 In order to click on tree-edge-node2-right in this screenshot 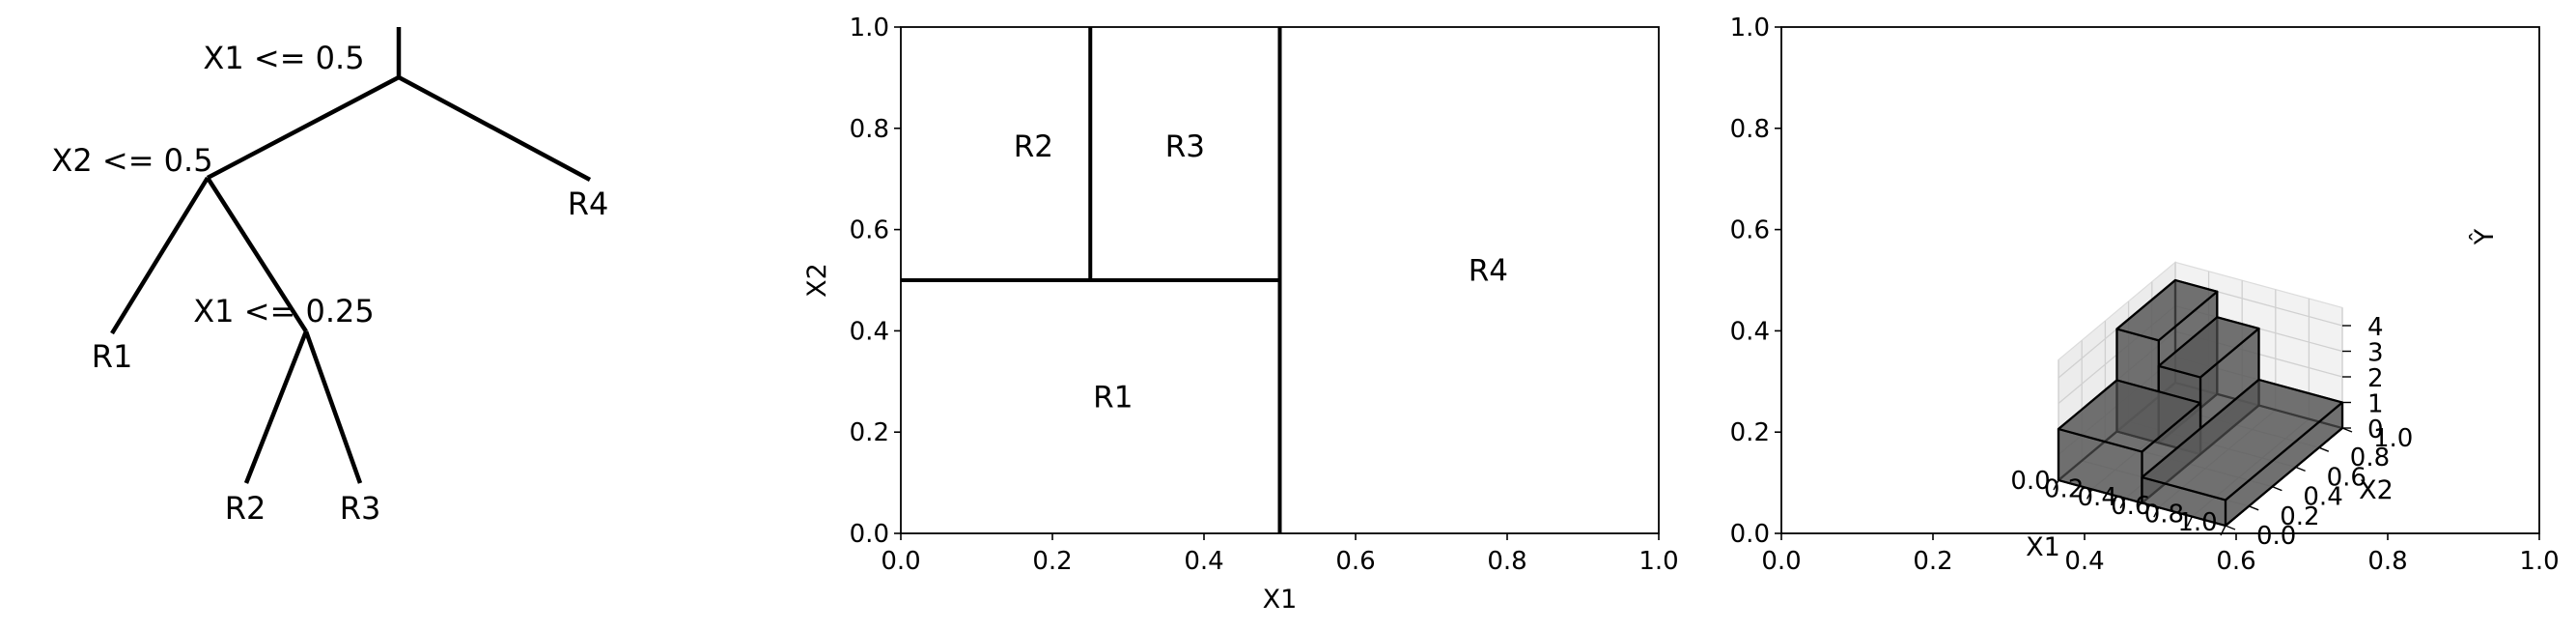, I will do `click(257, 255)`.